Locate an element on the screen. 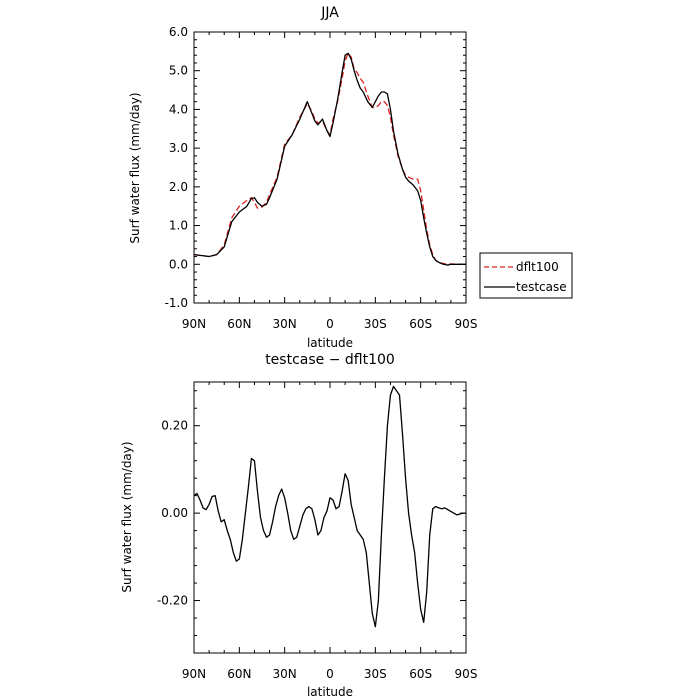  legend-box is located at coordinates (526, 275).